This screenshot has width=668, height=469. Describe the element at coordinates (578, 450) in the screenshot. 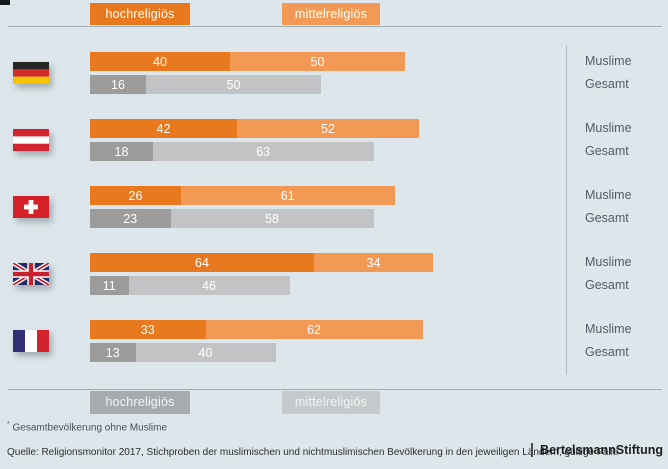

I see `logo-name: Bertelsmann` at that location.